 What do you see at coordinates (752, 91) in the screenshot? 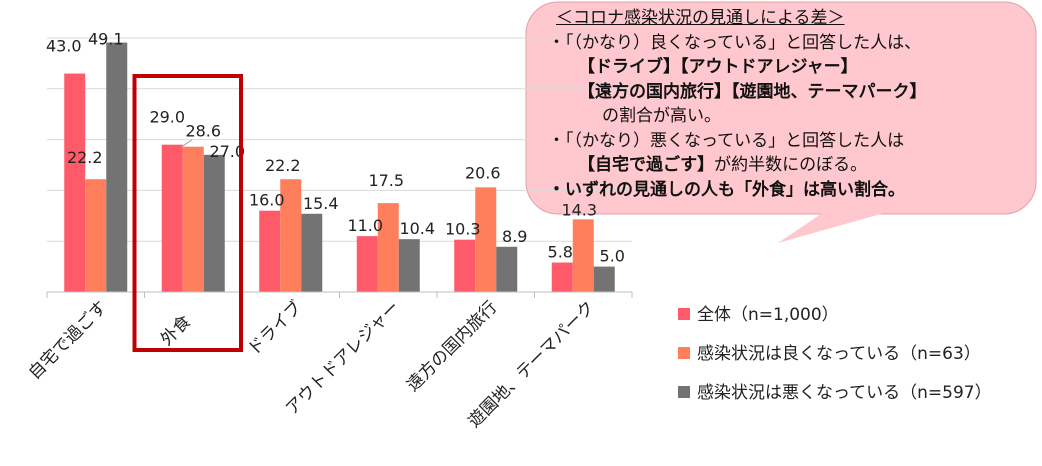
I see `callout-line-3: 【遠方の国内旅行】【遊園地、テーマパーク】` at bounding box center [752, 91].